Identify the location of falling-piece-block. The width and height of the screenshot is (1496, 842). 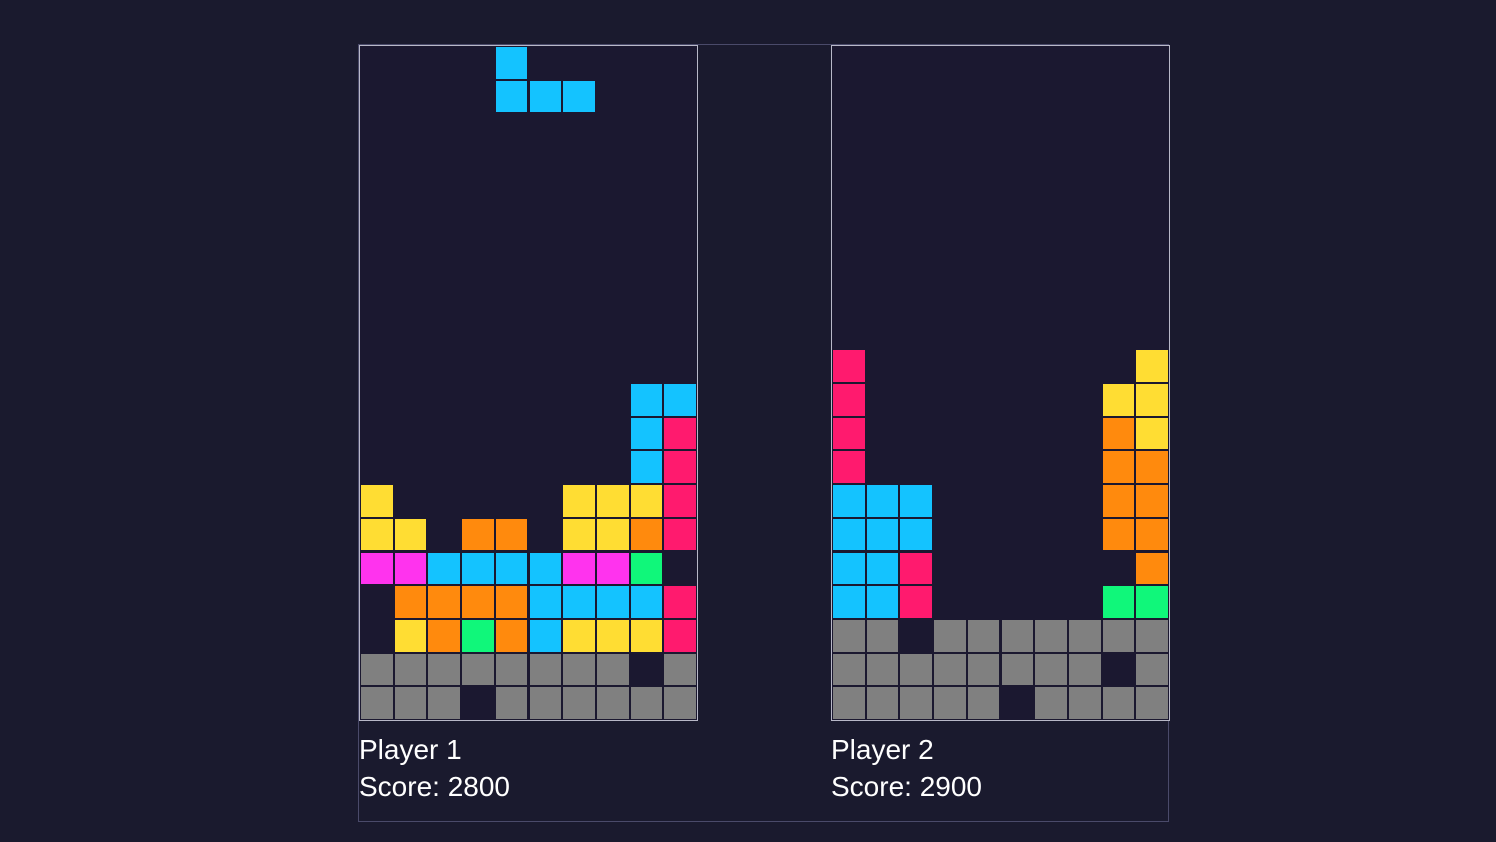
(511, 63).